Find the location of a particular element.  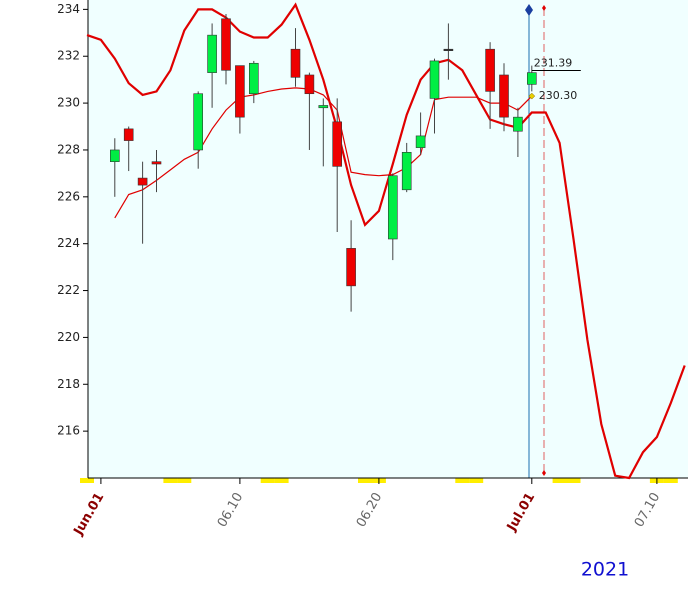

y-tick-label: 222 is located at coordinates (68, 290).